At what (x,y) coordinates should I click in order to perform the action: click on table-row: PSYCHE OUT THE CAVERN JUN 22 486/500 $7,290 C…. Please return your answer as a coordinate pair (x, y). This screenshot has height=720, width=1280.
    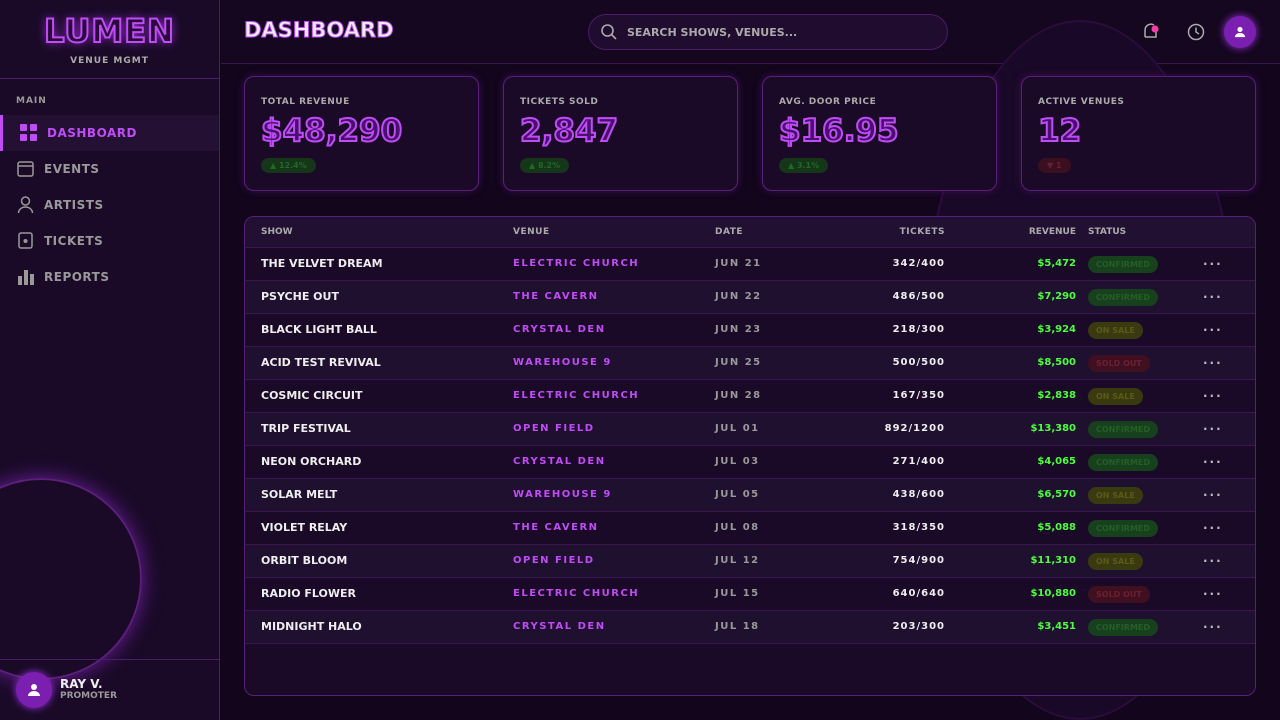
    Looking at the image, I should click on (750, 297).